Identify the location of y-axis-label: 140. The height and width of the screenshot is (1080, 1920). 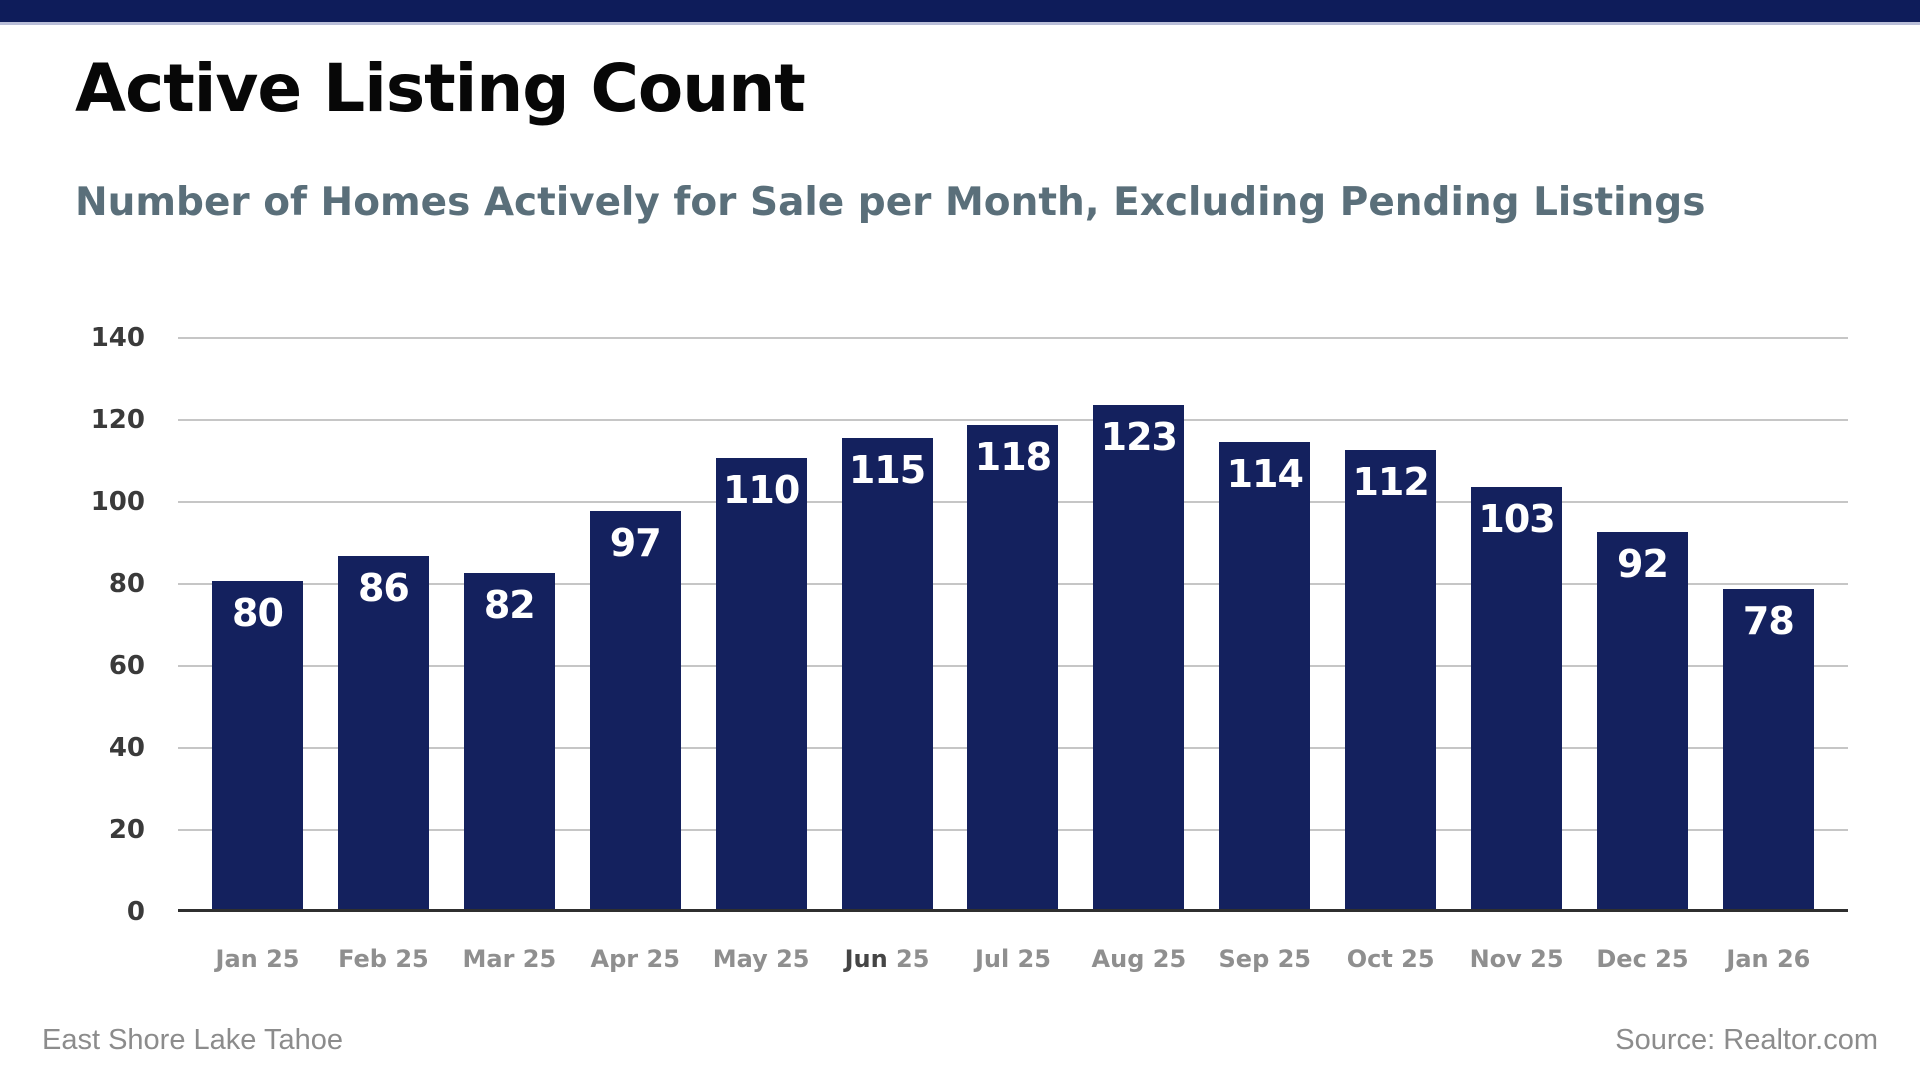
(117, 338).